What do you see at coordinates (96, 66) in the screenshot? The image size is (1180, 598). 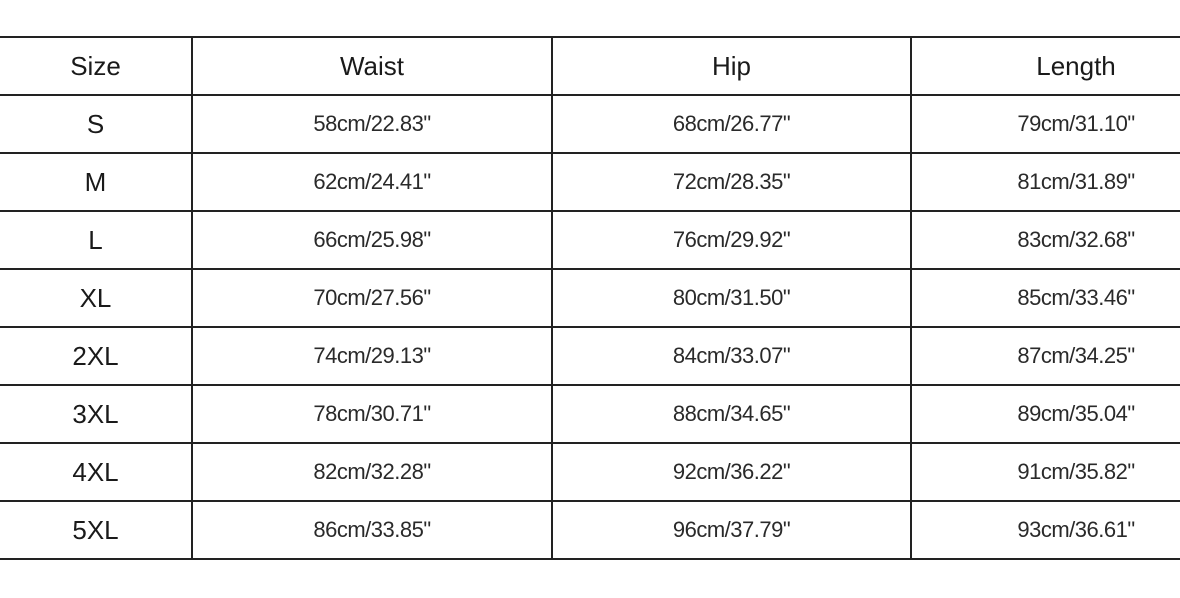 I see `header-size: Size` at bounding box center [96, 66].